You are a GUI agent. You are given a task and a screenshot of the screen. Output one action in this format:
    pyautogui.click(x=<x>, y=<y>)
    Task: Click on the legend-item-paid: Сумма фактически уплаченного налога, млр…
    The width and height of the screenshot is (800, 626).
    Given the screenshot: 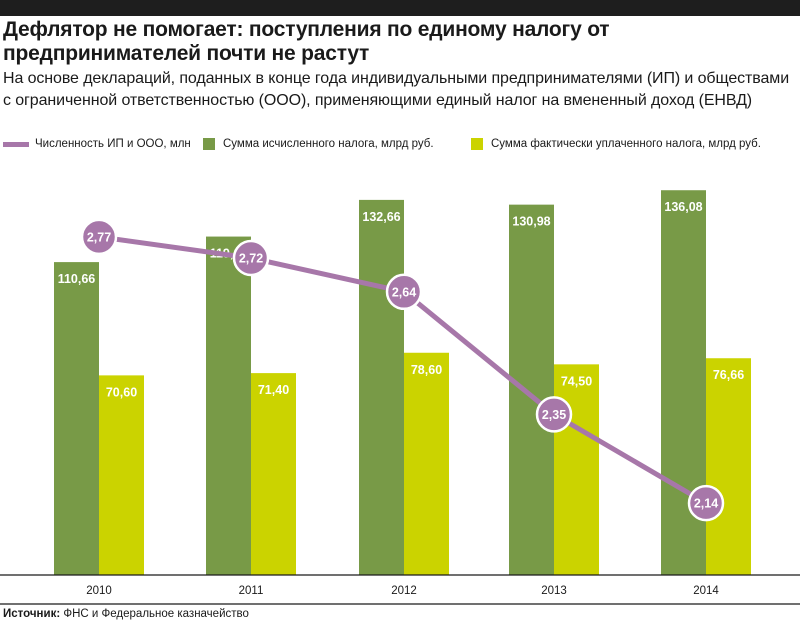 What is the action you would take?
    pyautogui.click(x=616, y=144)
    